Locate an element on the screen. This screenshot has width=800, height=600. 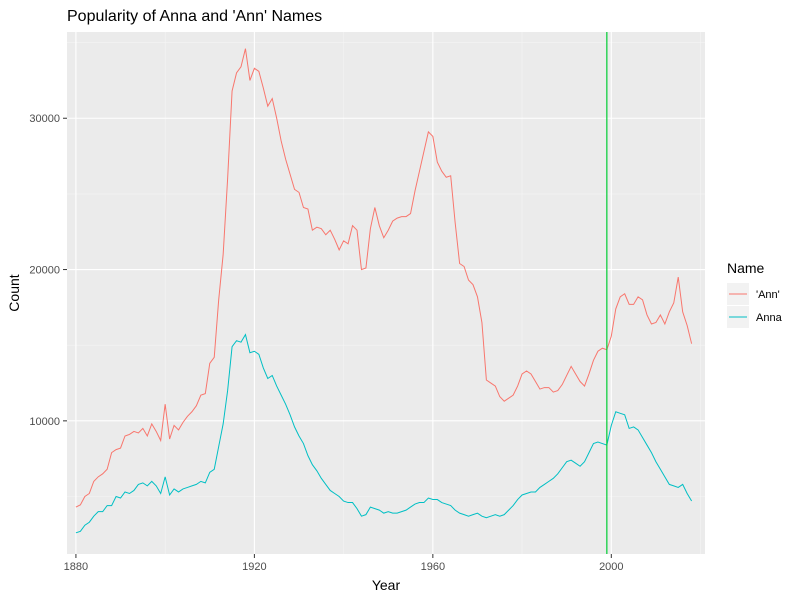
x-axis: 1880 1920 1960 2000 is located at coordinates (344, 563).